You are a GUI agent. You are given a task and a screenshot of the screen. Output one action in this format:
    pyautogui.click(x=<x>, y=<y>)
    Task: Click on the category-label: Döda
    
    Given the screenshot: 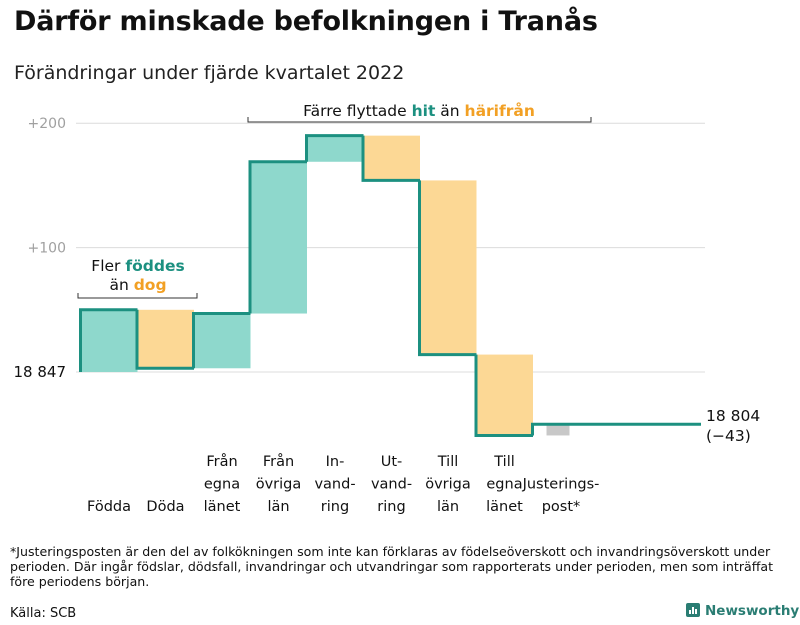 What is the action you would take?
    pyautogui.click(x=165, y=507)
    